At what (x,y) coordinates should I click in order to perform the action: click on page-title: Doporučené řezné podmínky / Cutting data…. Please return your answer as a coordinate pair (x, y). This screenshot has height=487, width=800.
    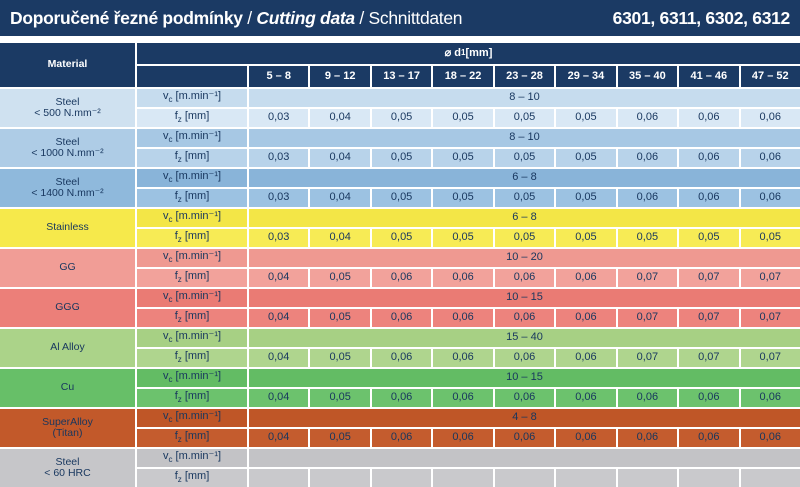
    Looking at the image, I should click on (236, 18).